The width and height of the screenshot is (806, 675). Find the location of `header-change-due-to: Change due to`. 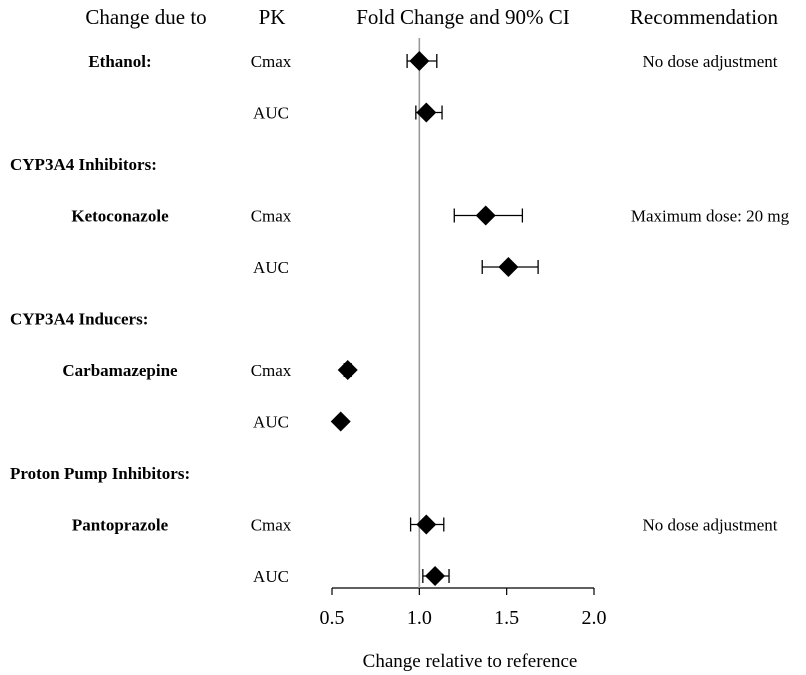

header-change-due-to: Change due to is located at coordinates (145, 17).